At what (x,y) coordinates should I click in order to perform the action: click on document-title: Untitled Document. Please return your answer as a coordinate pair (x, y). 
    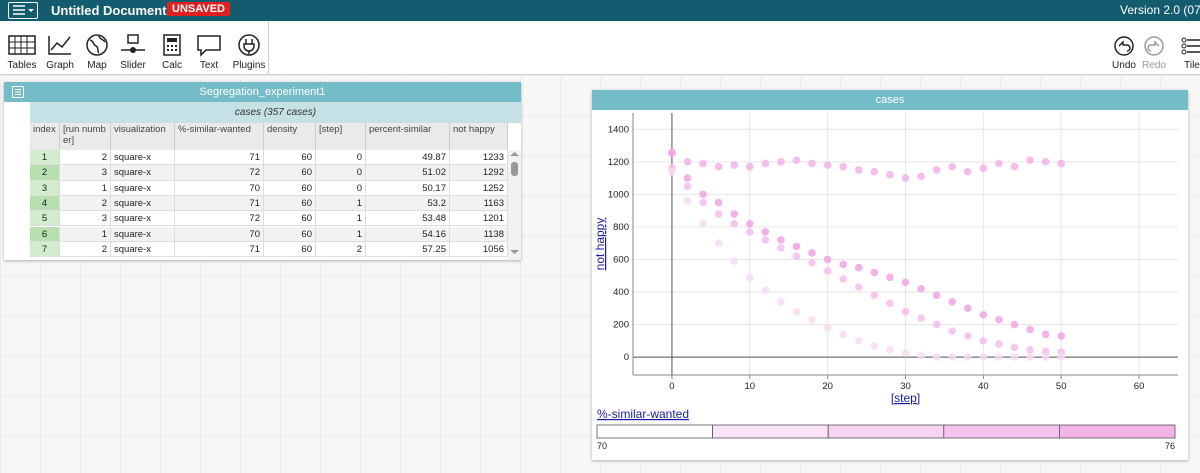
    Looking at the image, I should click on (109, 10).